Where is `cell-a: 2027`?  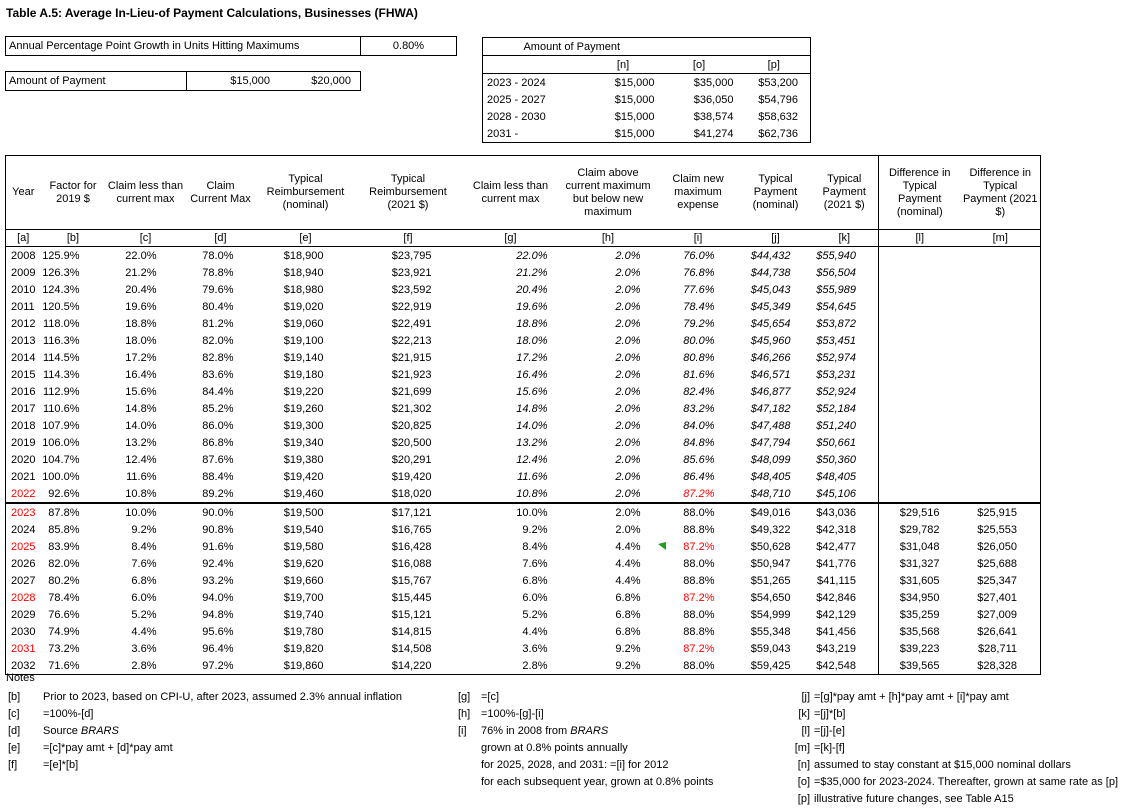 cell-a: 2027 is located at coordinates (23, 580).